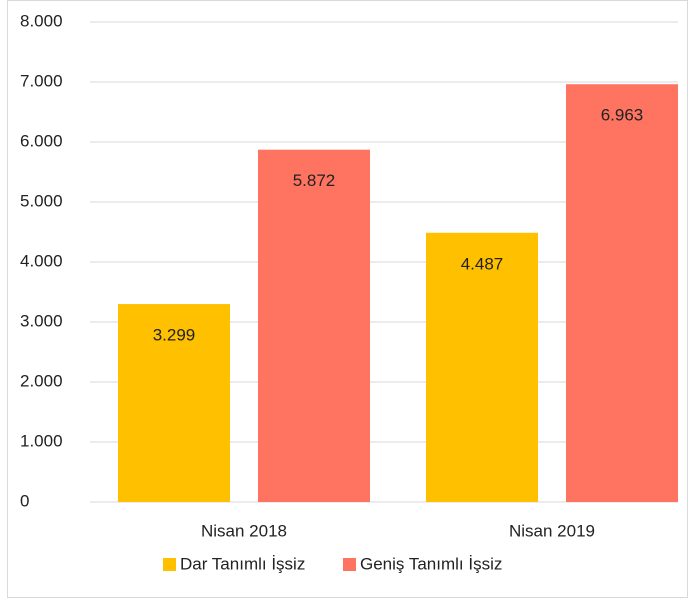 The width and height of the screenshot is (694, 605). Describe the element at coordinates (41, 380) in the screenshot. I see `y-tick-label: 2.000` at that location.